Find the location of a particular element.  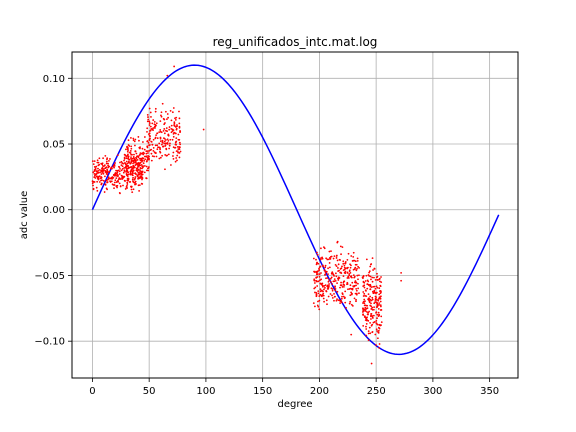

x-tick-label: 100 is located at coordinates (205, 391).